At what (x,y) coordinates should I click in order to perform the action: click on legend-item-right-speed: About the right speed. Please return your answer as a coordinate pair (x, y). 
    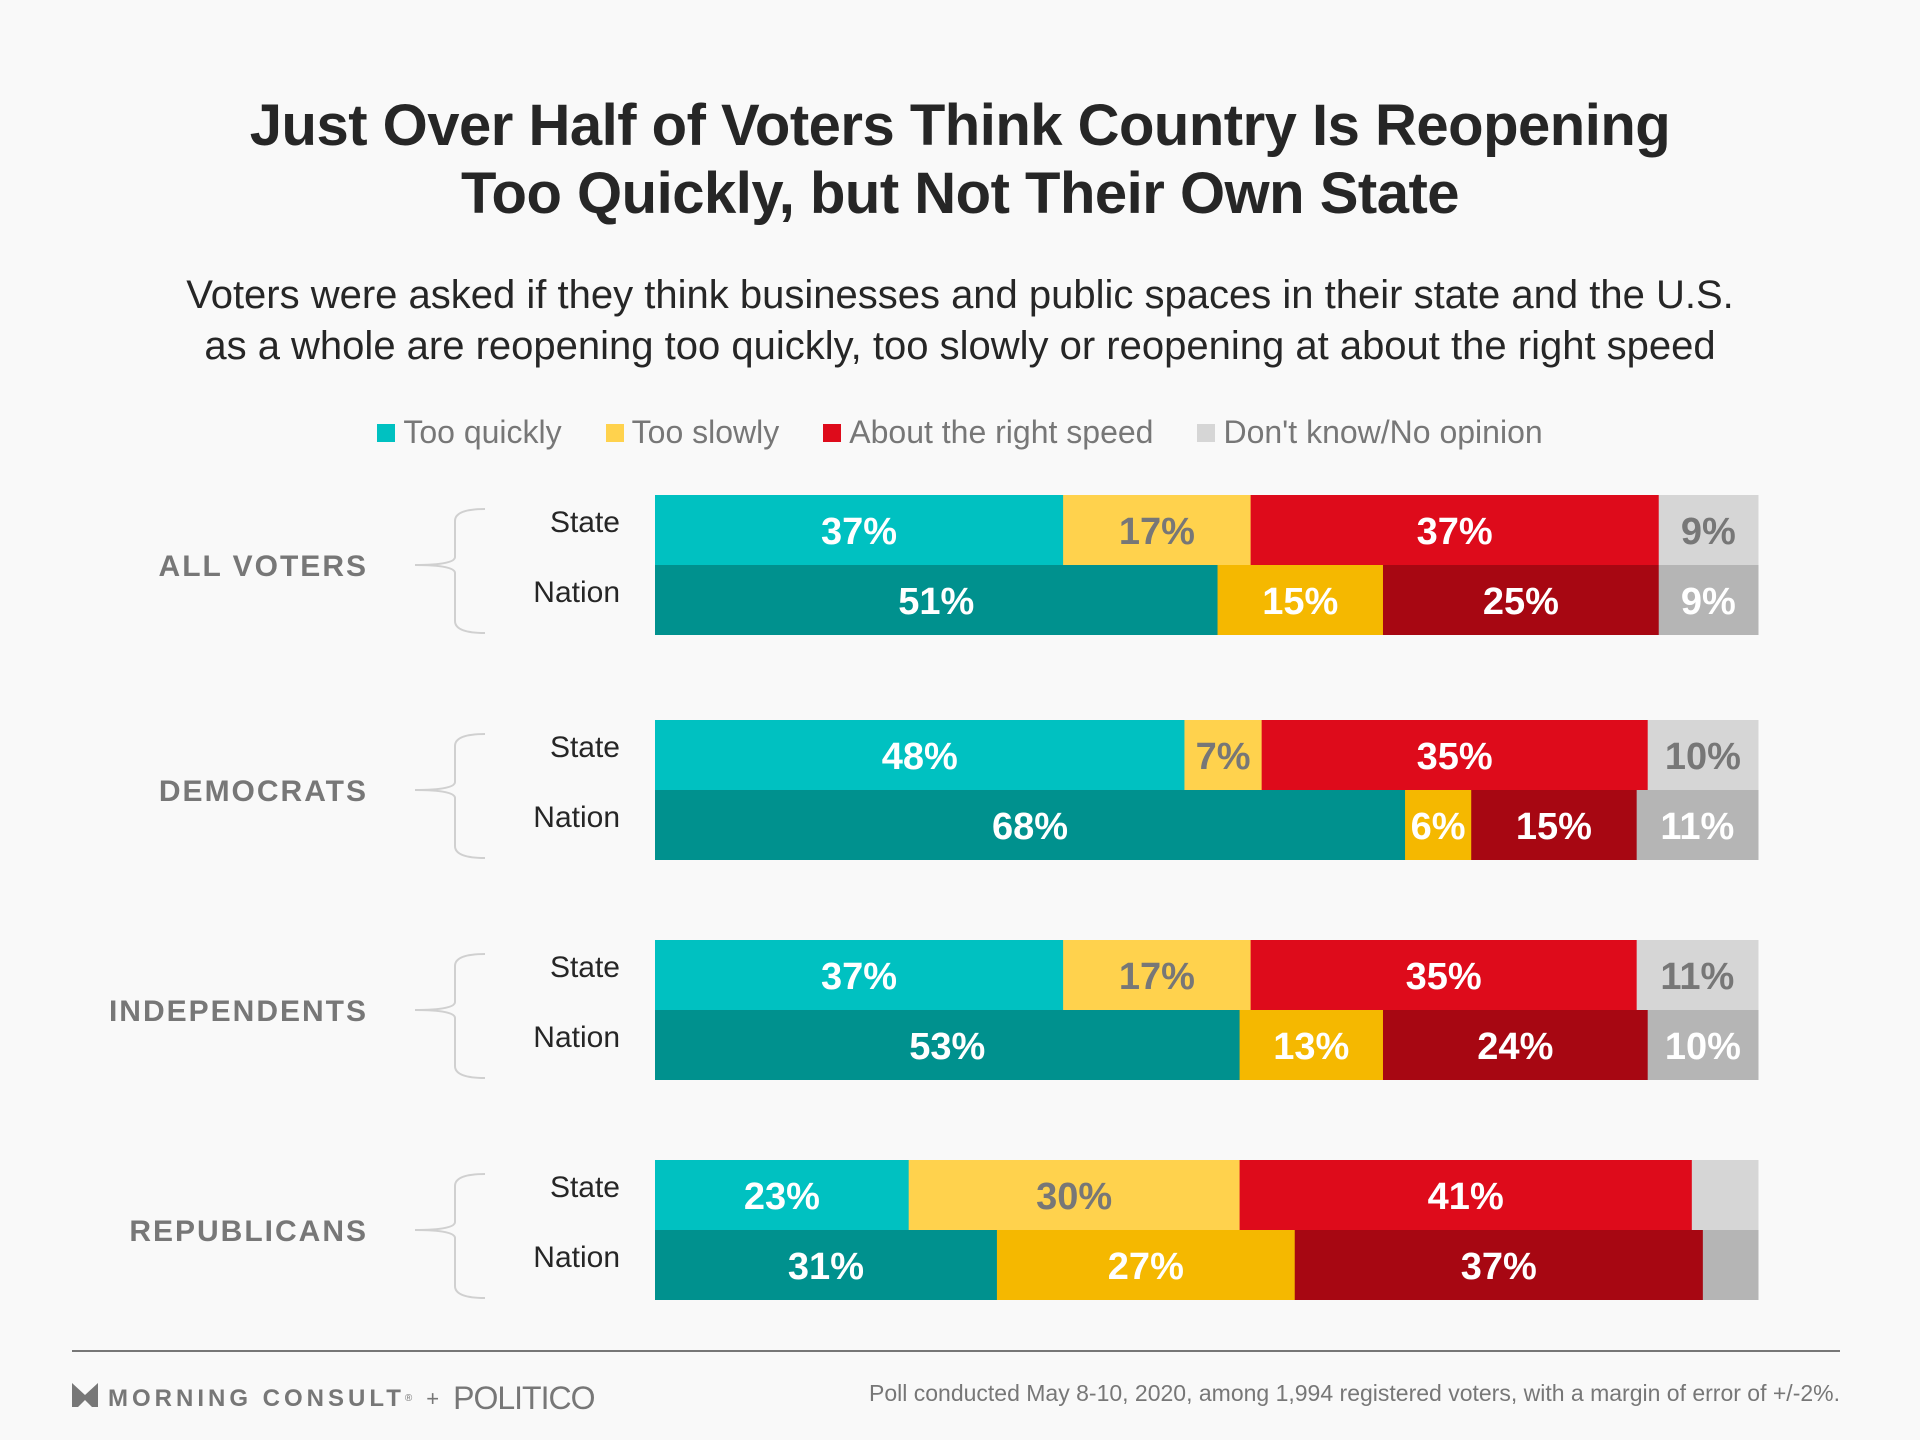
    Looking at the image, I should click on (988, 432).